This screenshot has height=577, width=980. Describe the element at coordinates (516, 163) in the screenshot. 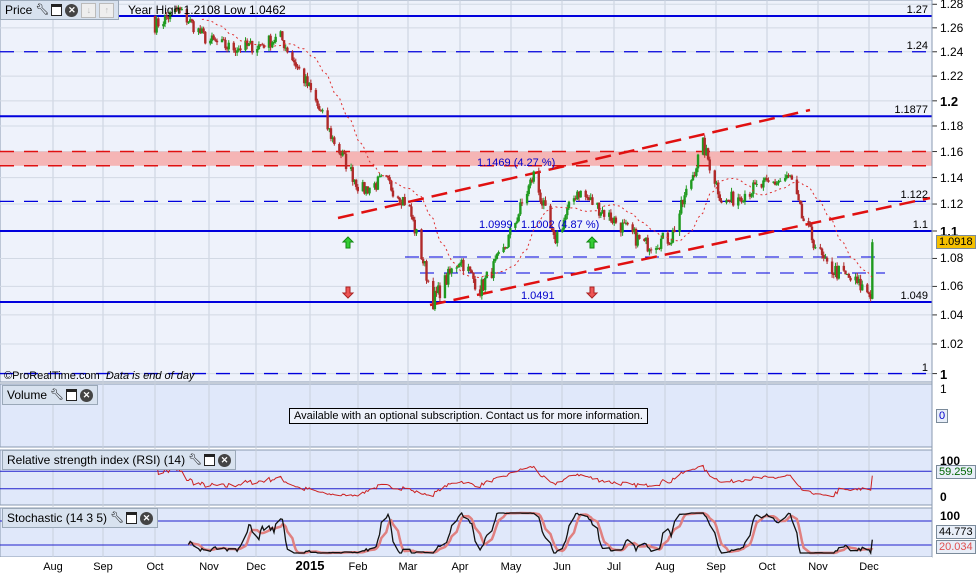

I see `annotation-high: 1.1469 (4.27 %)` at that location.